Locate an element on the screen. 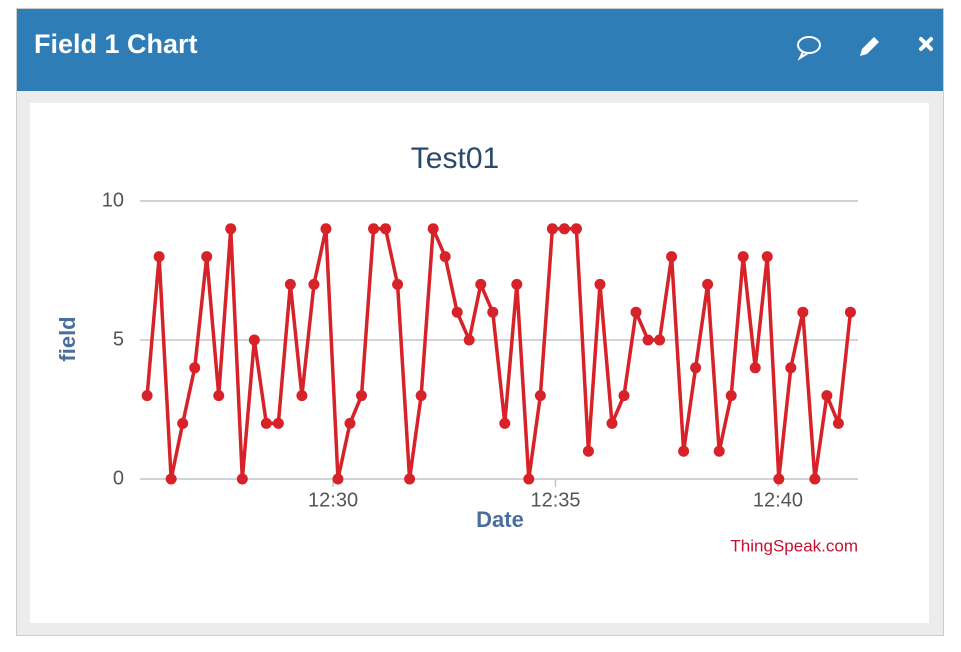  widget-header: Field 1 Chart is located at coordinates (480, 50).